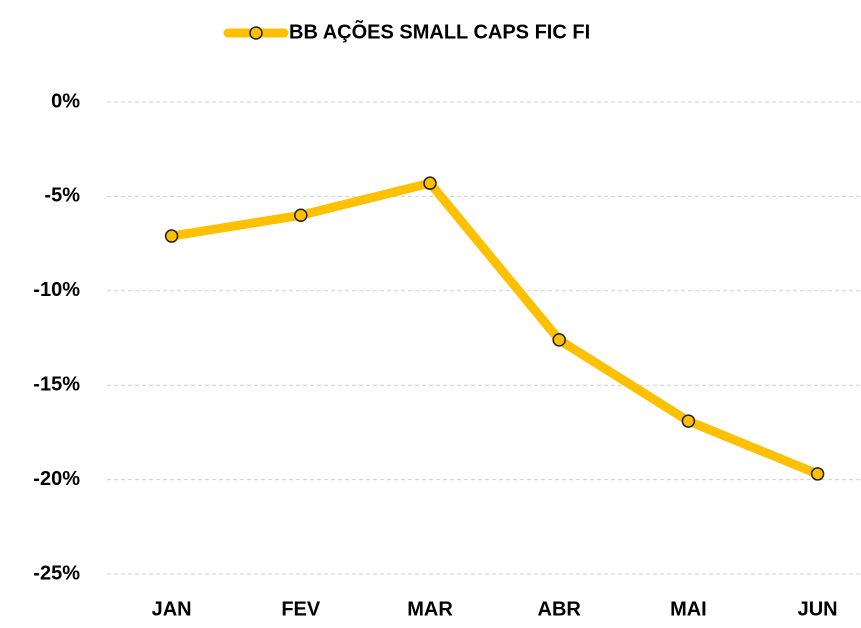  Describe the element at coordinates (688, 609) in the screenshot. I see `x-tick-label: MAI` at that location.